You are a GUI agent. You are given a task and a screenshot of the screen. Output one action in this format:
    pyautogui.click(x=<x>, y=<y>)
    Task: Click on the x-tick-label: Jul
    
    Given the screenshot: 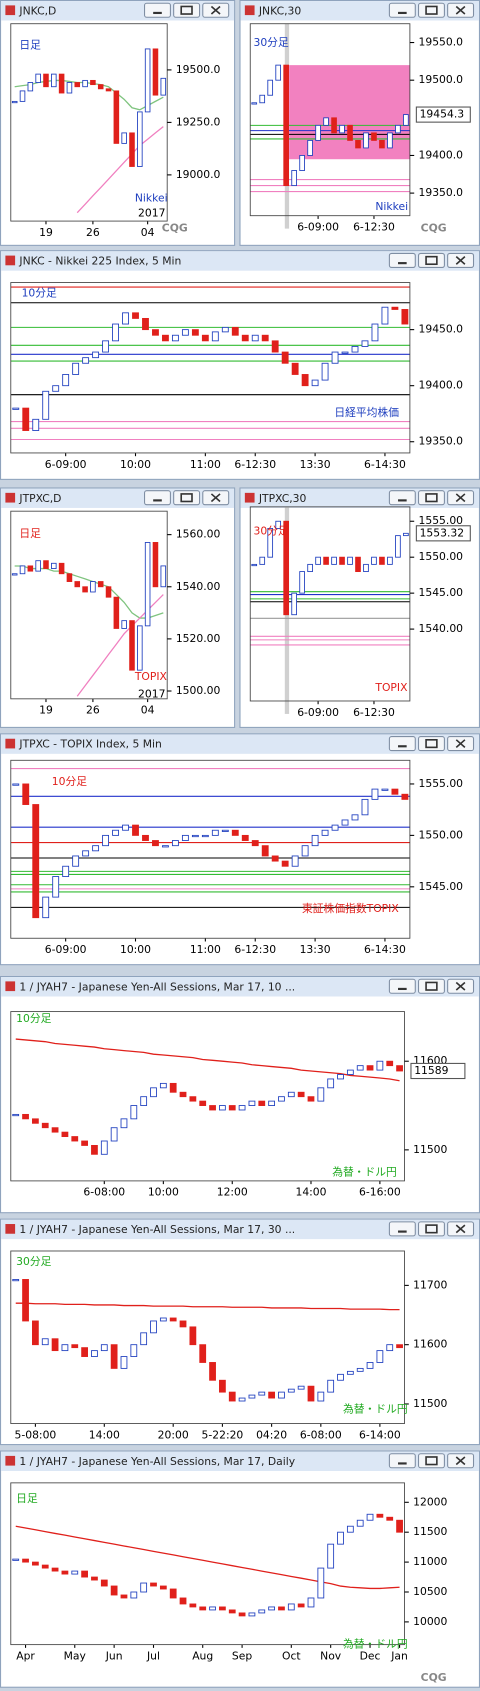 What is the action you would take?
    pyautogui.click(x=153, y=1655)
    